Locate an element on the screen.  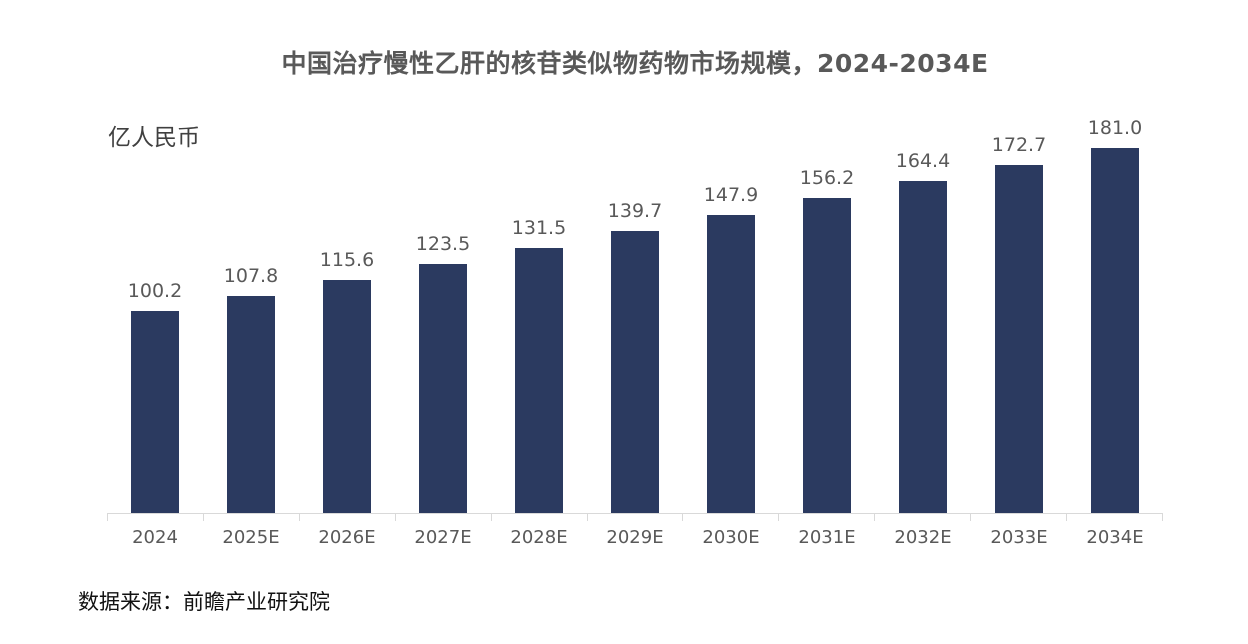
bar-value-label: 115.6 is located at coordinates (347, 260).